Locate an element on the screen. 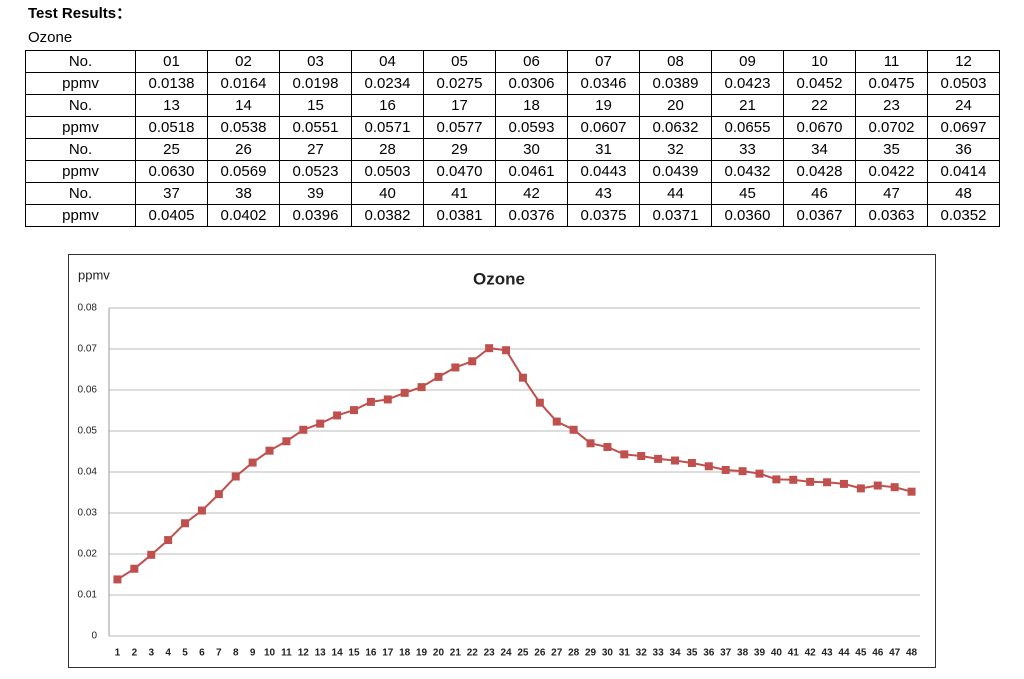  x-tick-label: 1 is located at coordinates (118, 653).